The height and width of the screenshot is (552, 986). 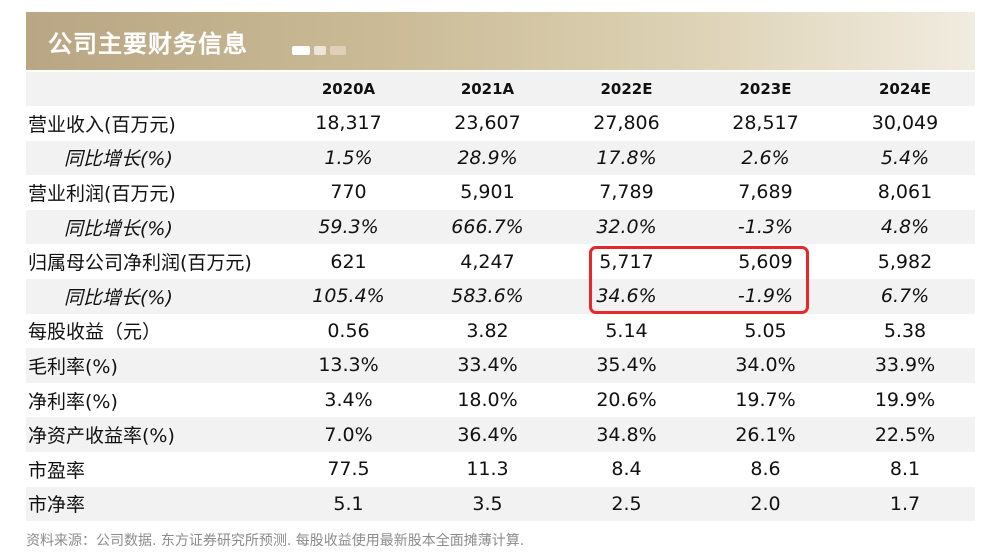 I want to click on row-label: 净资产收益率(%), so click(x=152, y=434).